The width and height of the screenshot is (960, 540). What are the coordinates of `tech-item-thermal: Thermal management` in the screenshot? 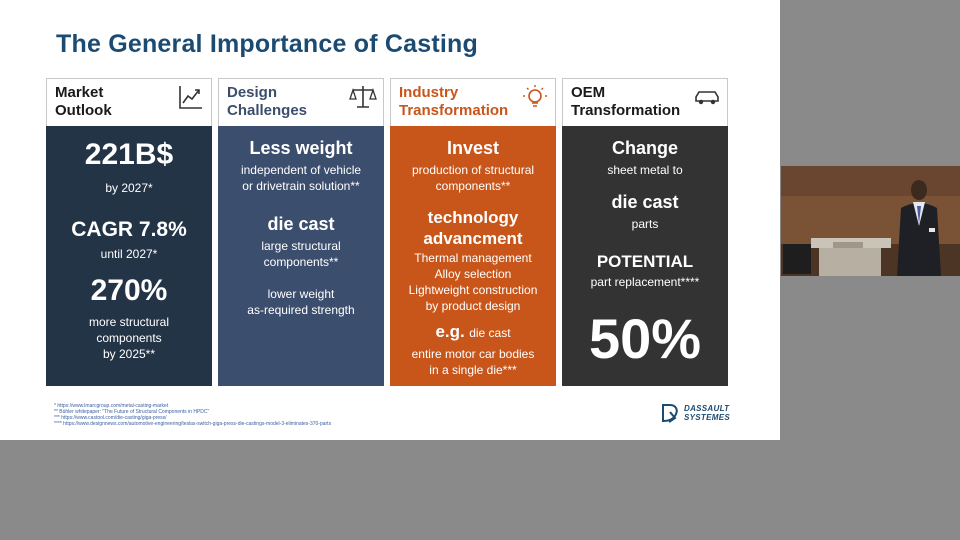 It's located at (473, 258).